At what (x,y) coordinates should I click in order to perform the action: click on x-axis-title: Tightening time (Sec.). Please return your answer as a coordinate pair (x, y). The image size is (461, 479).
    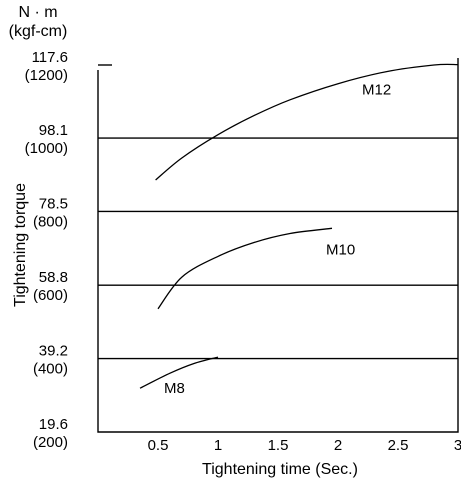
    Looking at the image, I should click on (280, 469).